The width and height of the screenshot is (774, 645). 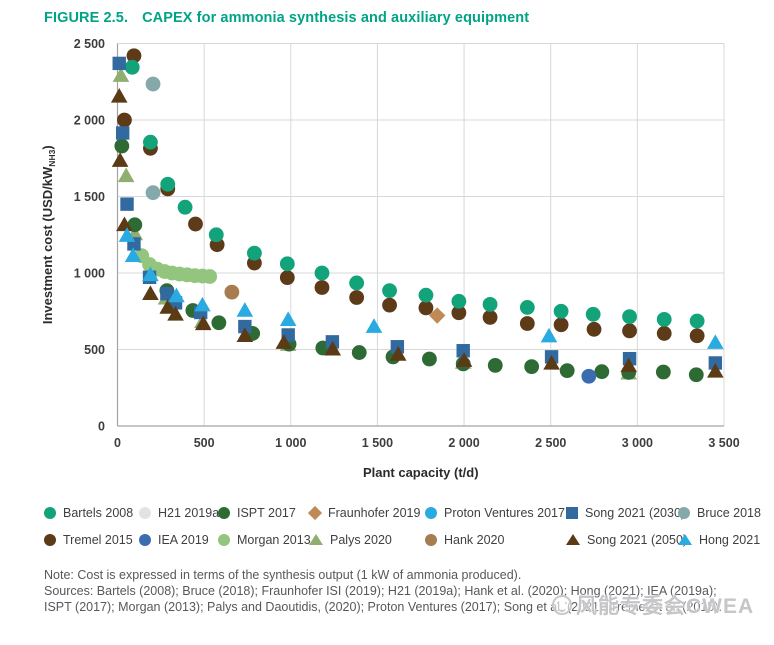 I want to click on legend-item-song-2021-2050-: Song 2021 (2050), so click(x=626, y=540).